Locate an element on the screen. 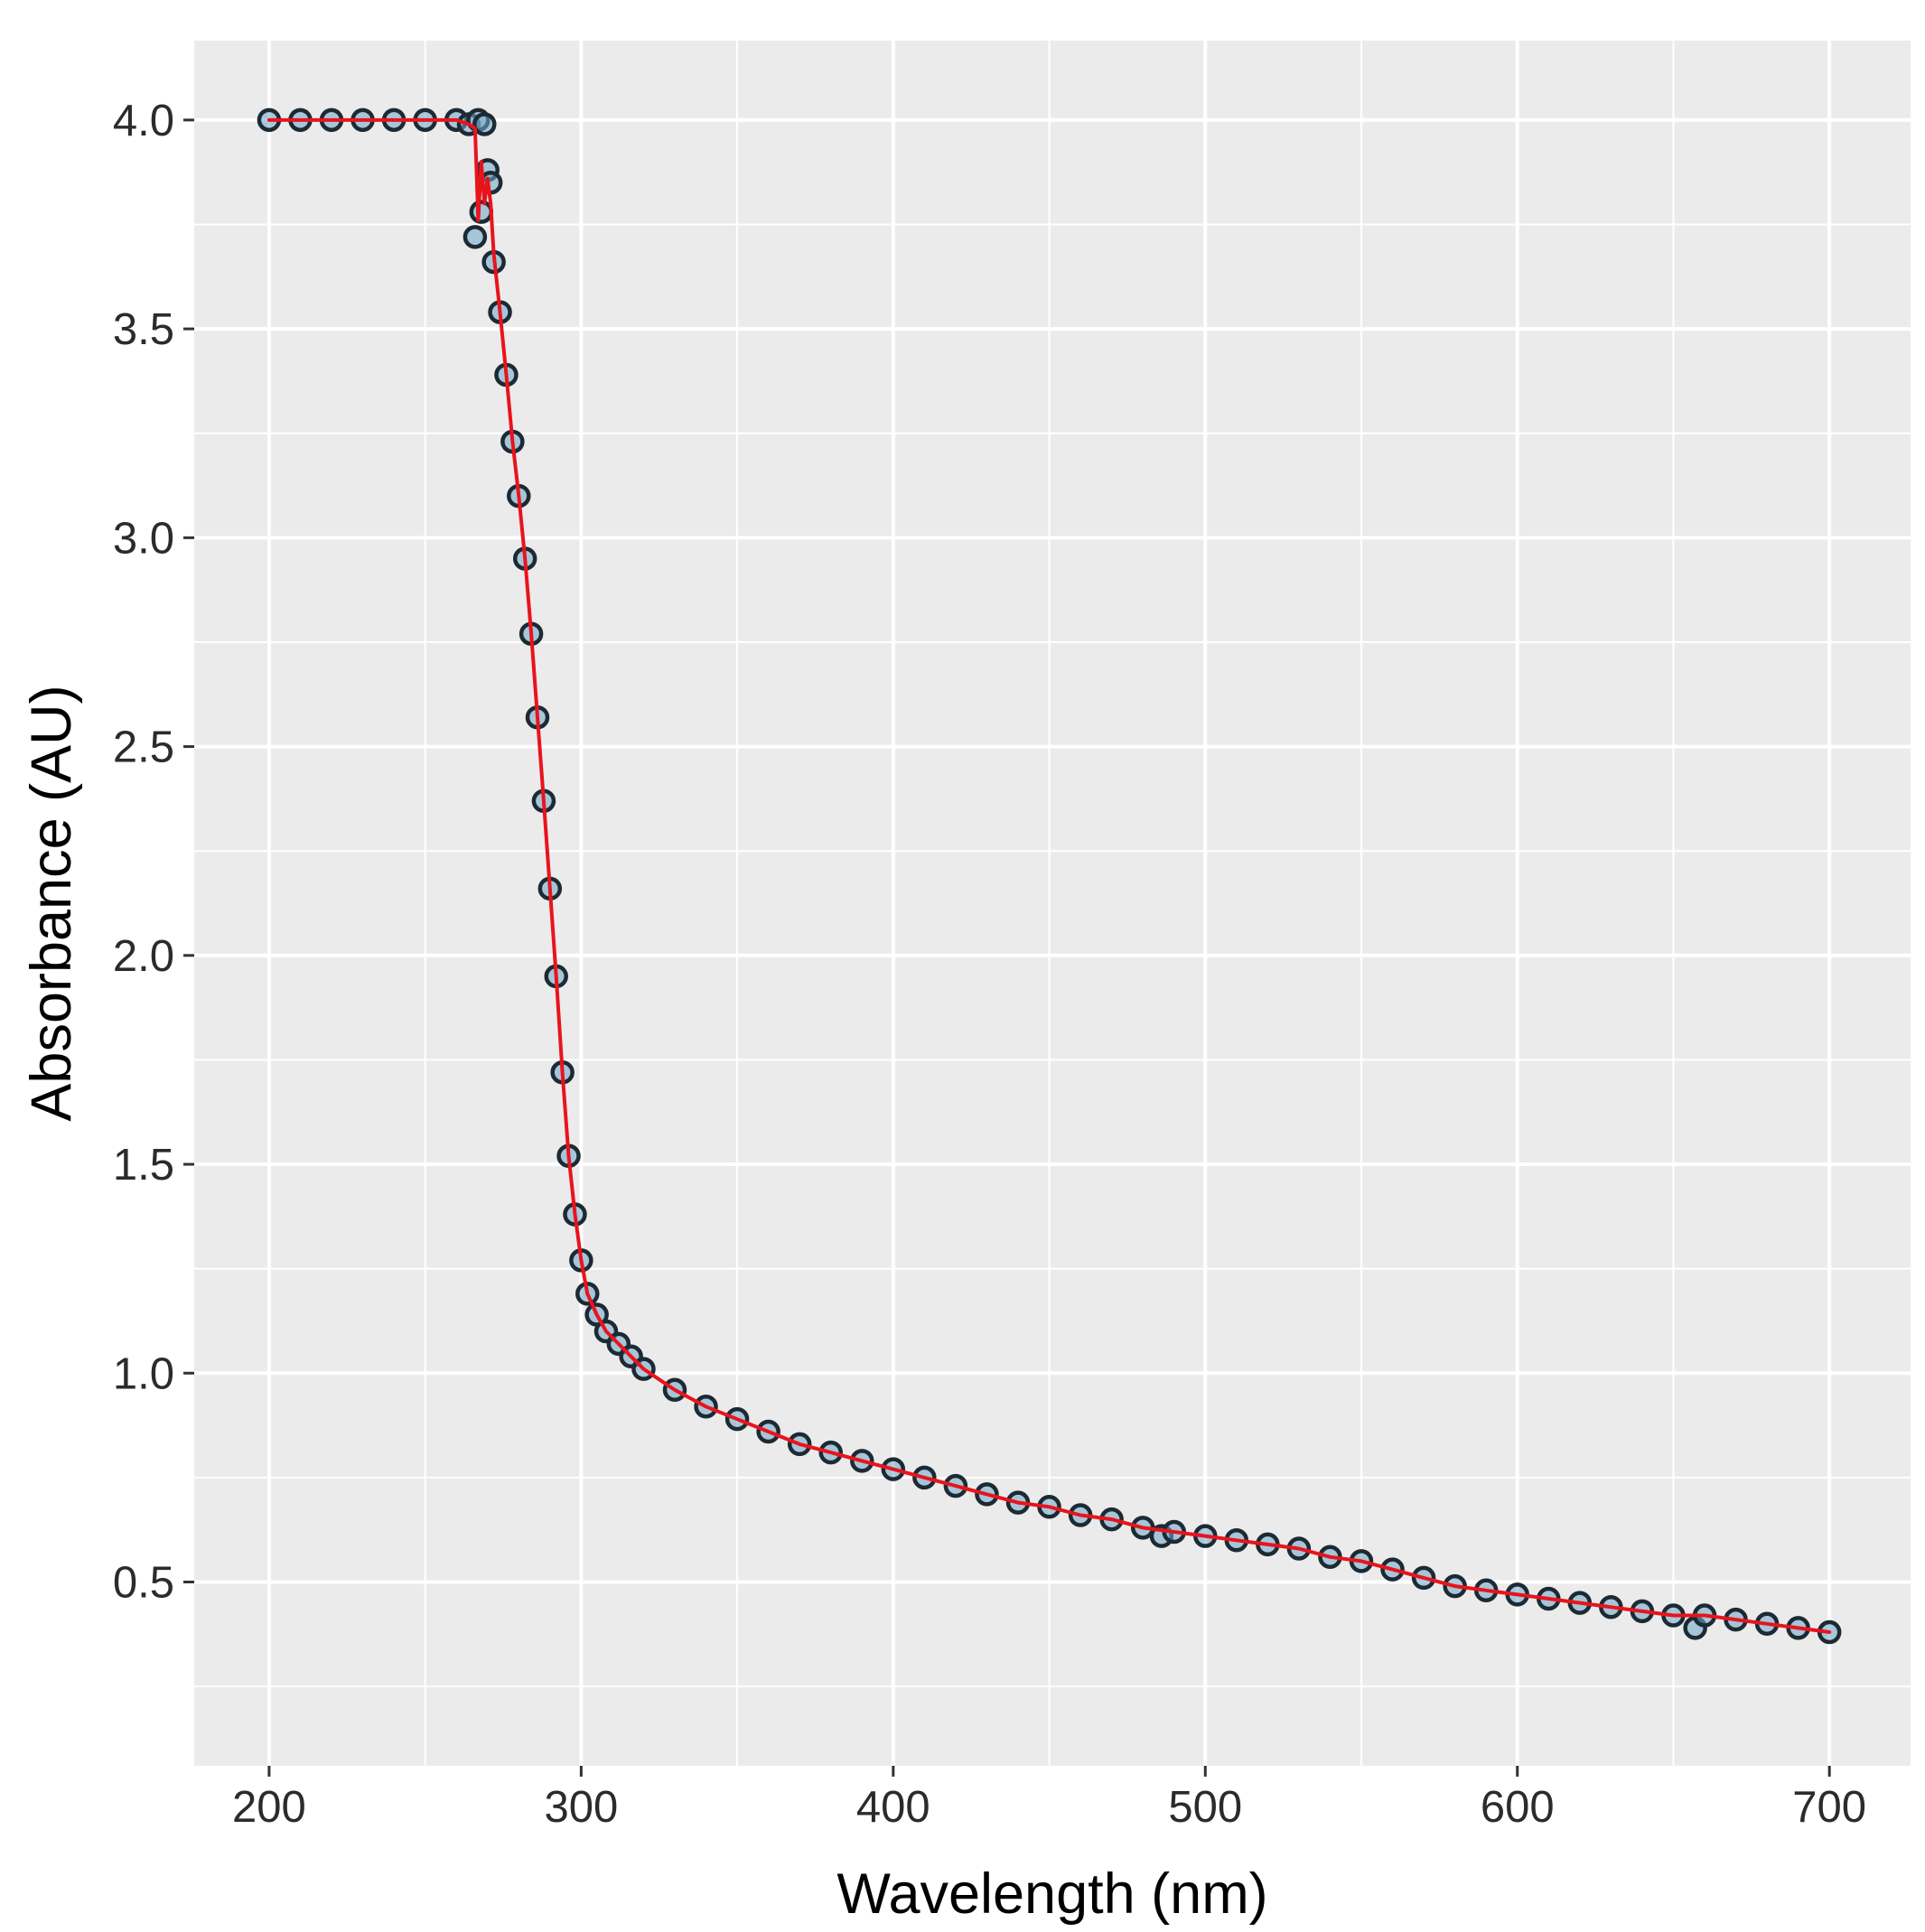 This screenshot has width=1925, height=1932. y-tick-label: 1.0 is located at coordinates (143, 1373).